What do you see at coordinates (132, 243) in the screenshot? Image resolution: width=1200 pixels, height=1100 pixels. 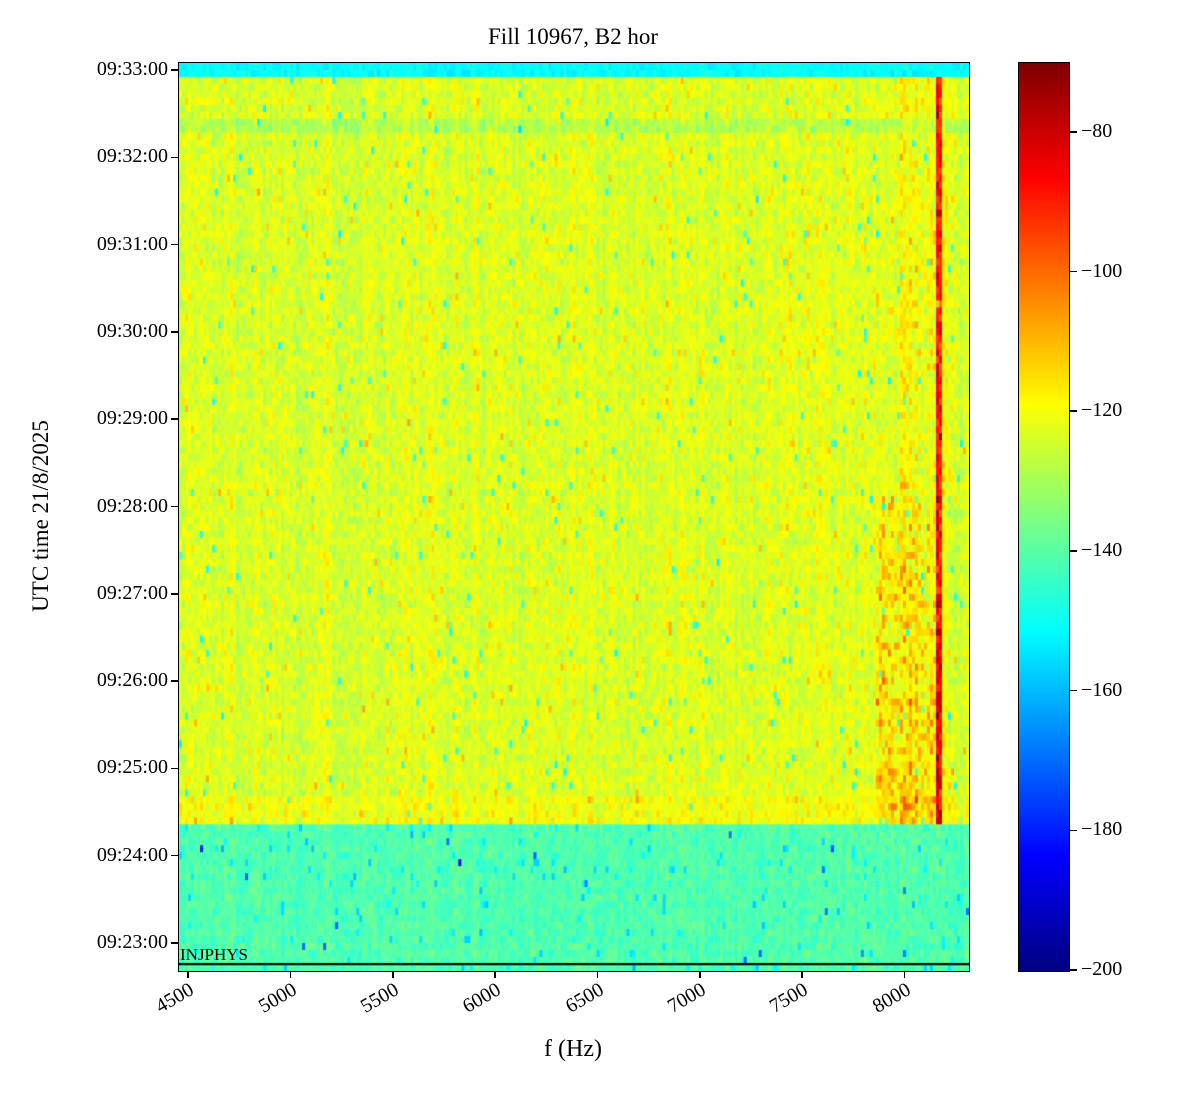 I see `y-tick-label: 09:31:00` at bounding box center [132, 243].